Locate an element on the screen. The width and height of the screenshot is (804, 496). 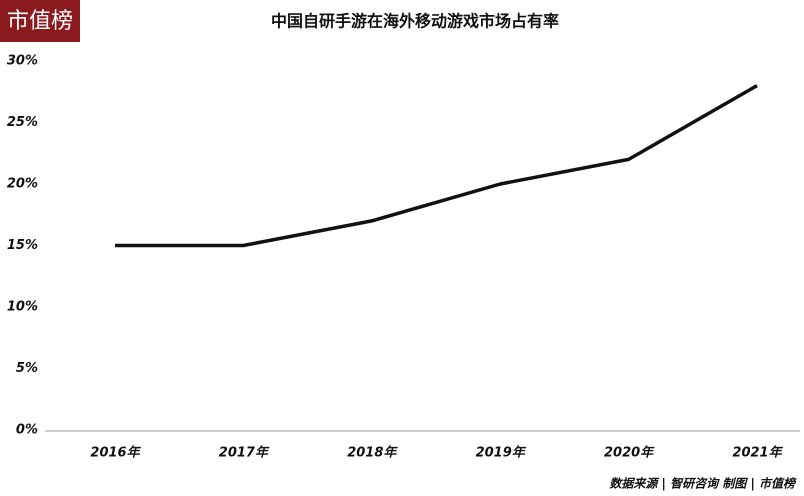
x-tick-label: 2020年 is located at coordinates (629, 453).